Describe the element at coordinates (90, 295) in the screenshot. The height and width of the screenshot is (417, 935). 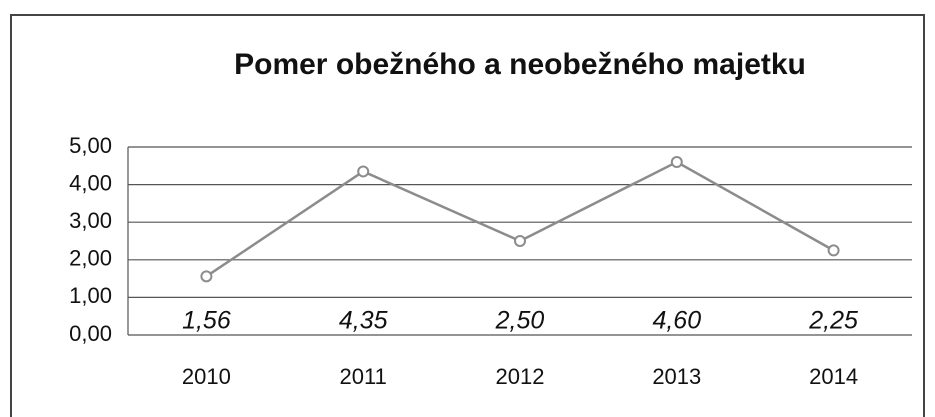
I see `y-tick-label: 1,00` at that location.